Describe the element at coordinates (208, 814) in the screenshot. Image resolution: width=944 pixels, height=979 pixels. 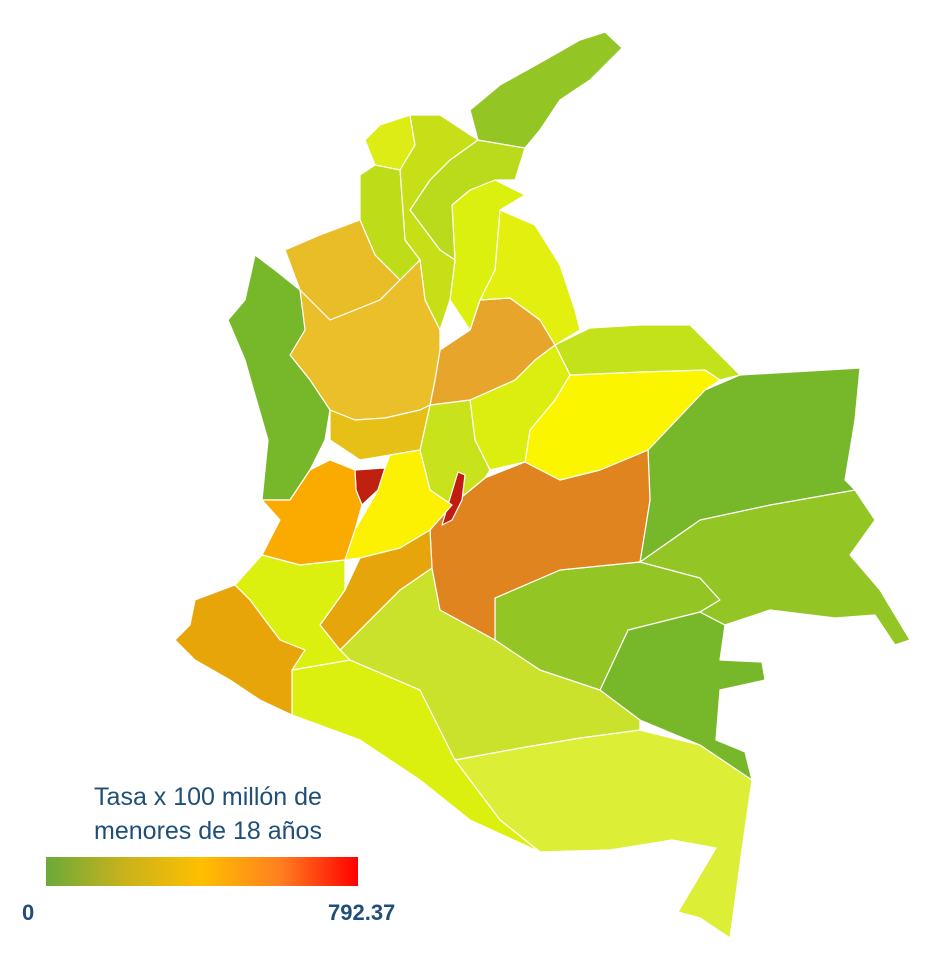
I see `legend-title: Tasa x 100 millón de menores de 18 años` at that location.